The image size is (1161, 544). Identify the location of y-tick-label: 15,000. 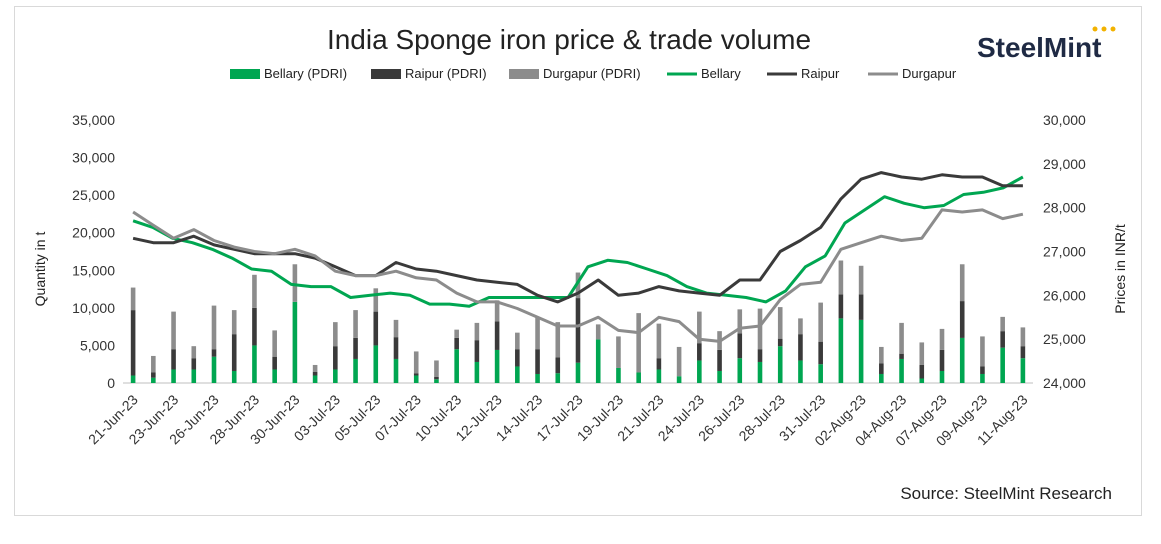
(93, 270).